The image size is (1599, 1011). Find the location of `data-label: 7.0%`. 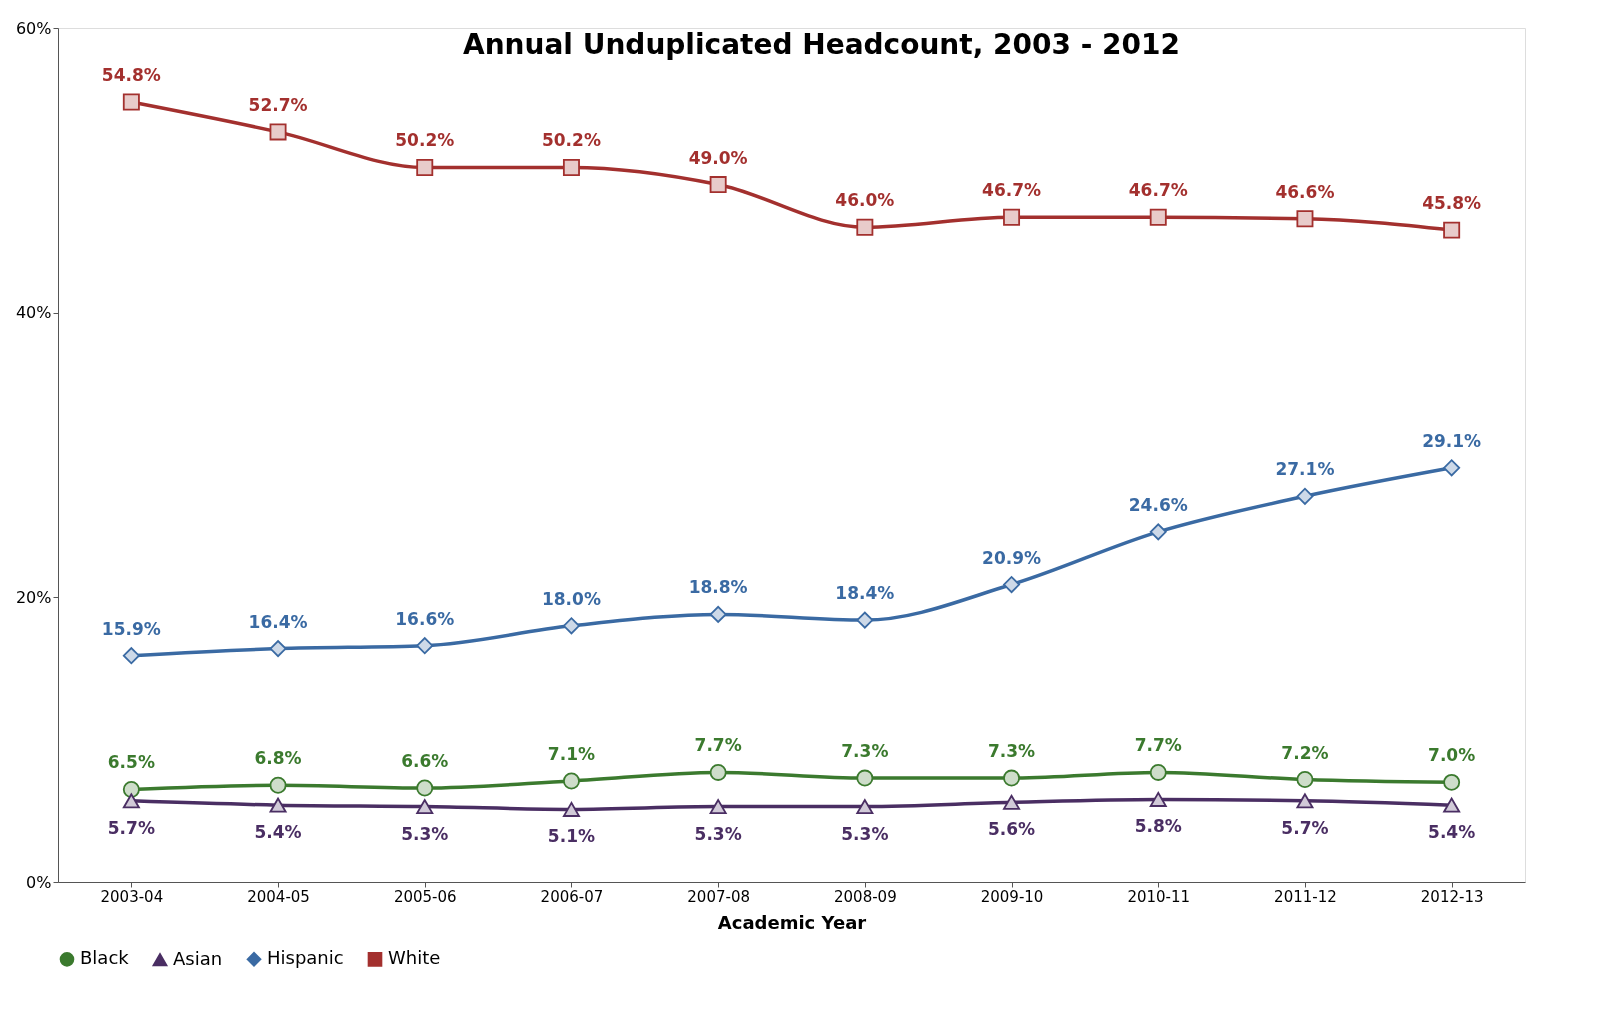

data-label: 7.0% is located at coordinates (1452, 755).